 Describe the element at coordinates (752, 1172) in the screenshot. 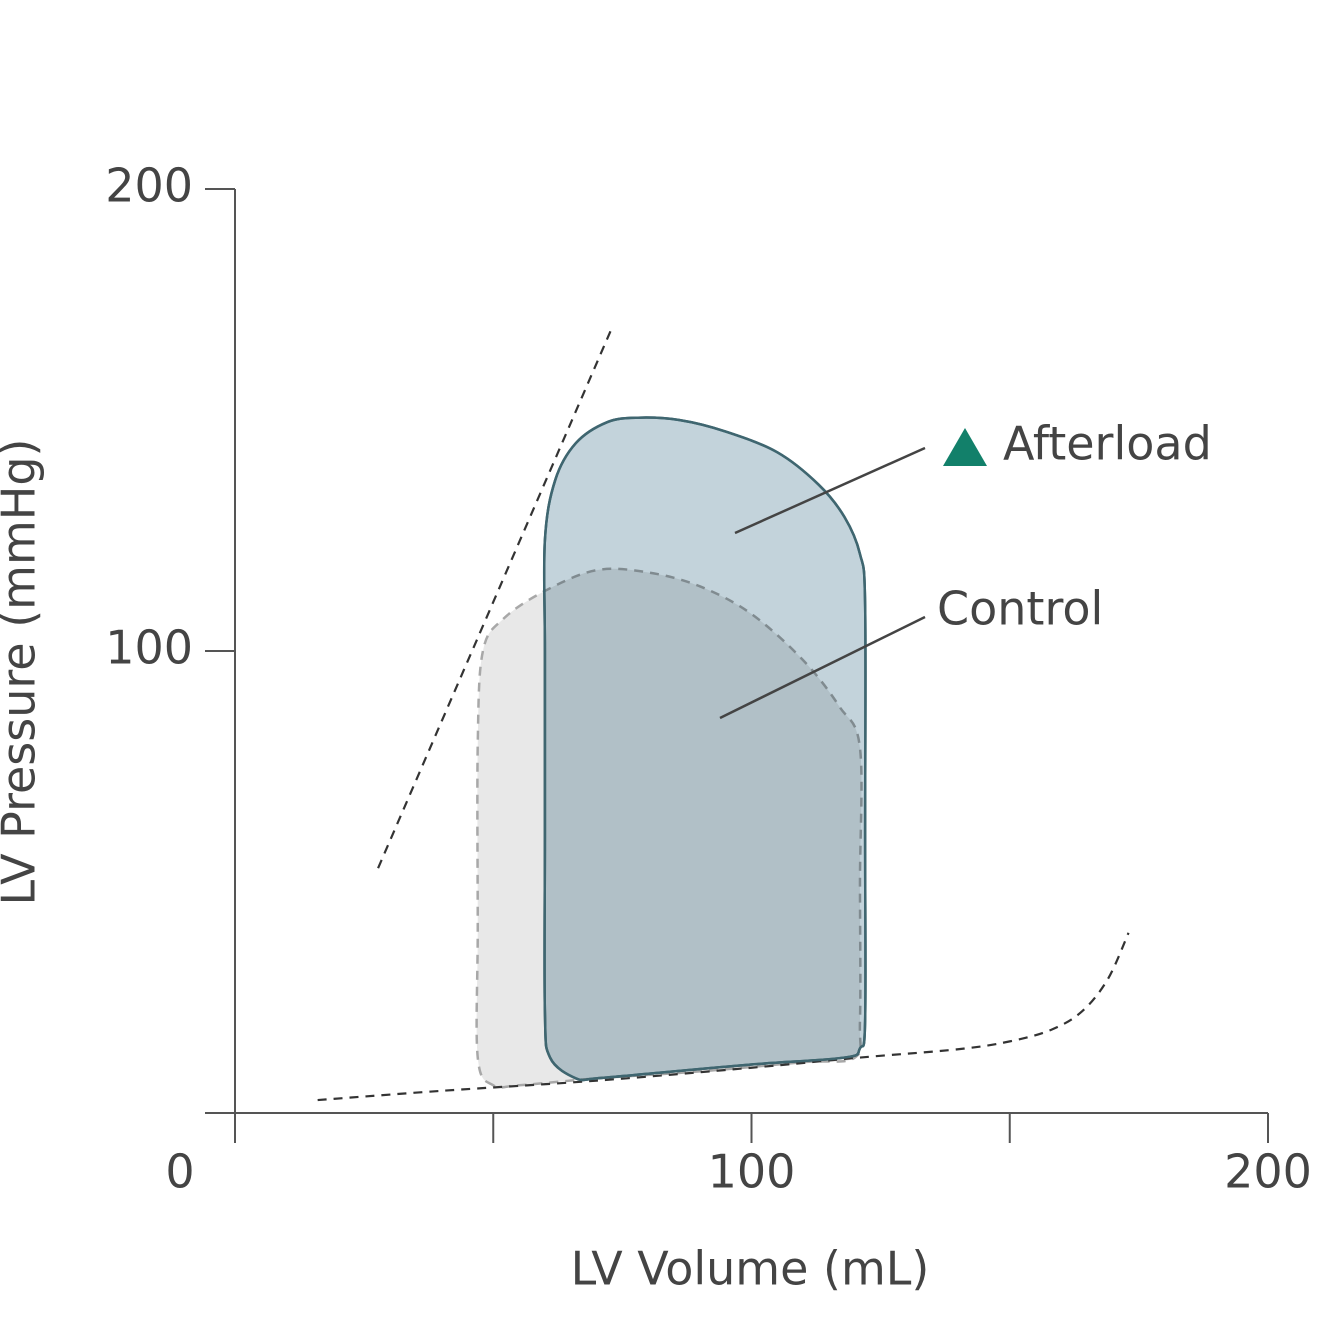

I see `x-tick-label: 100` at that location.